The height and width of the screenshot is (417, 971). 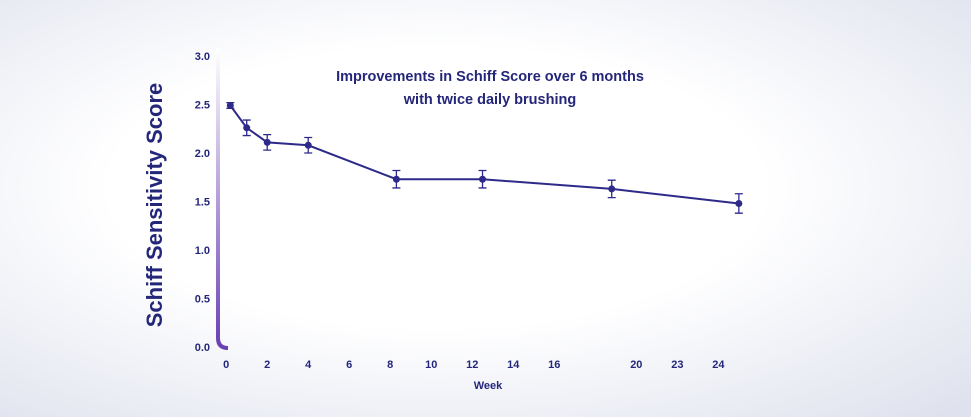 I want to click on x-tick-label: 10, so click(x=431, y=365).